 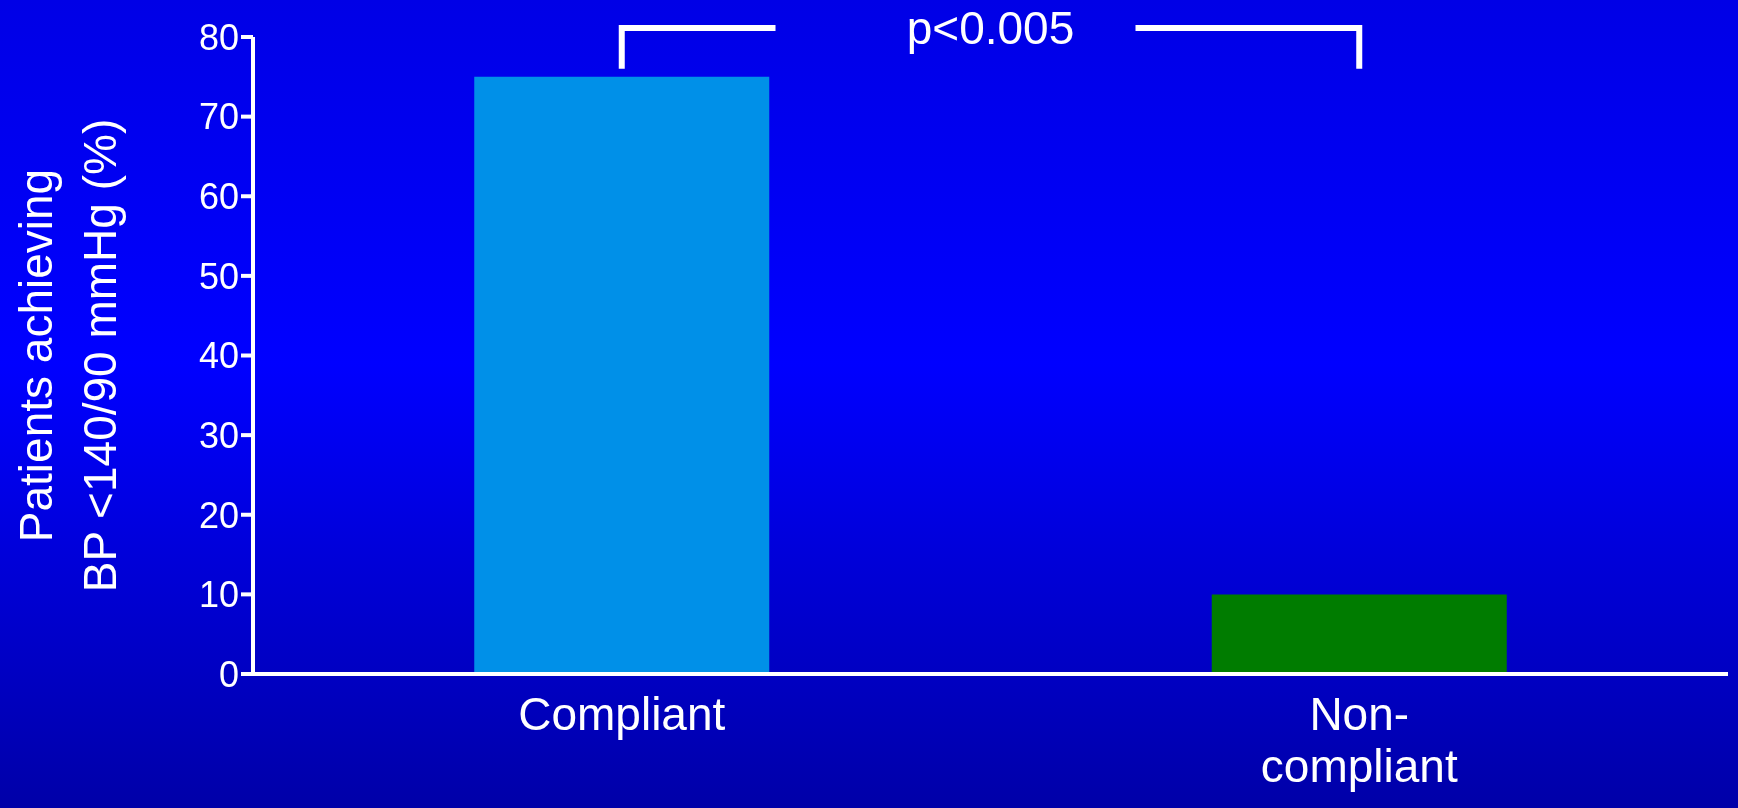 What do you see at coordinates (622, 714) in the screenshot?
I see `x-tick-label: Compliant` at bounding box center [622, 714].